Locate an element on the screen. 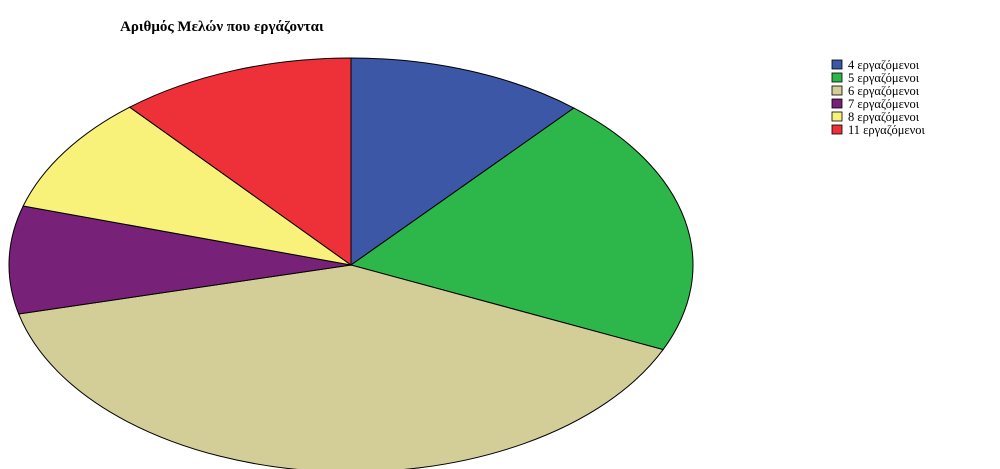 The image size is (1000, 469). legend-label-6: 11 εργαζόμενοι is located at coordinates (887, 130).